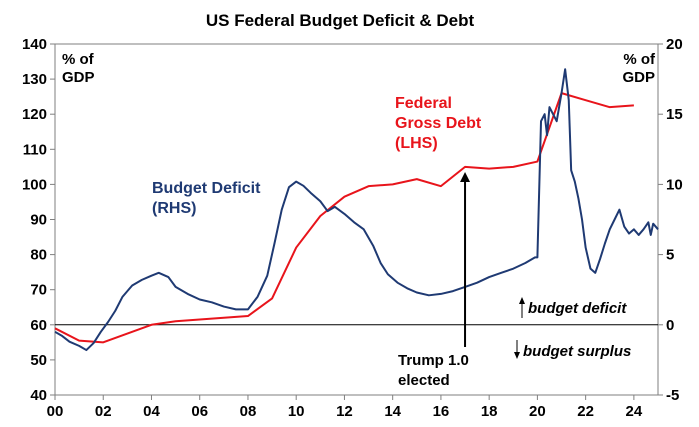 Image resolution: width=699 pixels, height=427 pixels. What do you see at coordinates (674, 44) in the screenshot?
I see `right-tick-label: 20` at bounding box center [674, 44].